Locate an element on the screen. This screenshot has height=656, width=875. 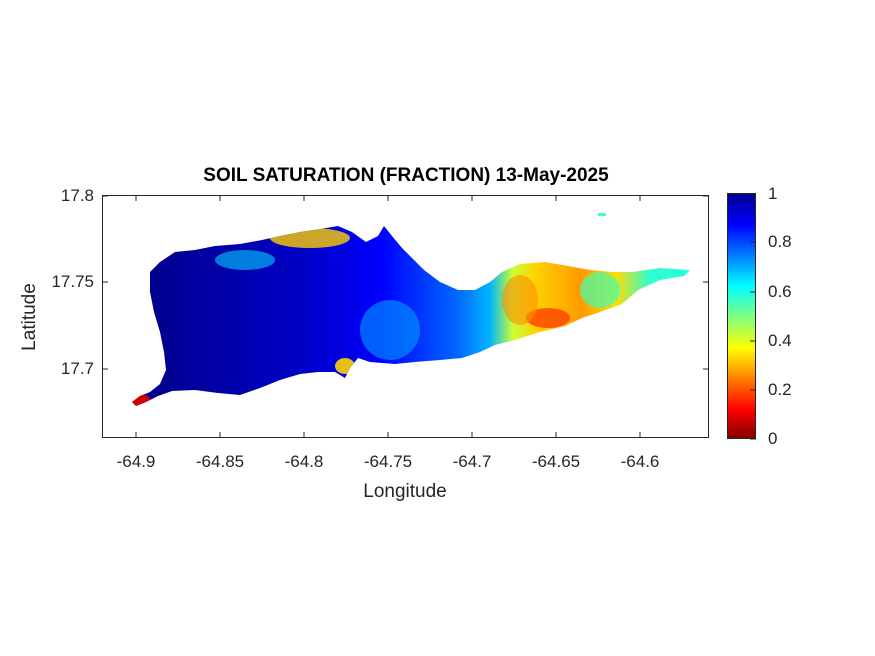
colorbar-tick-label: 0.2 is located at coordinates (780, 389).